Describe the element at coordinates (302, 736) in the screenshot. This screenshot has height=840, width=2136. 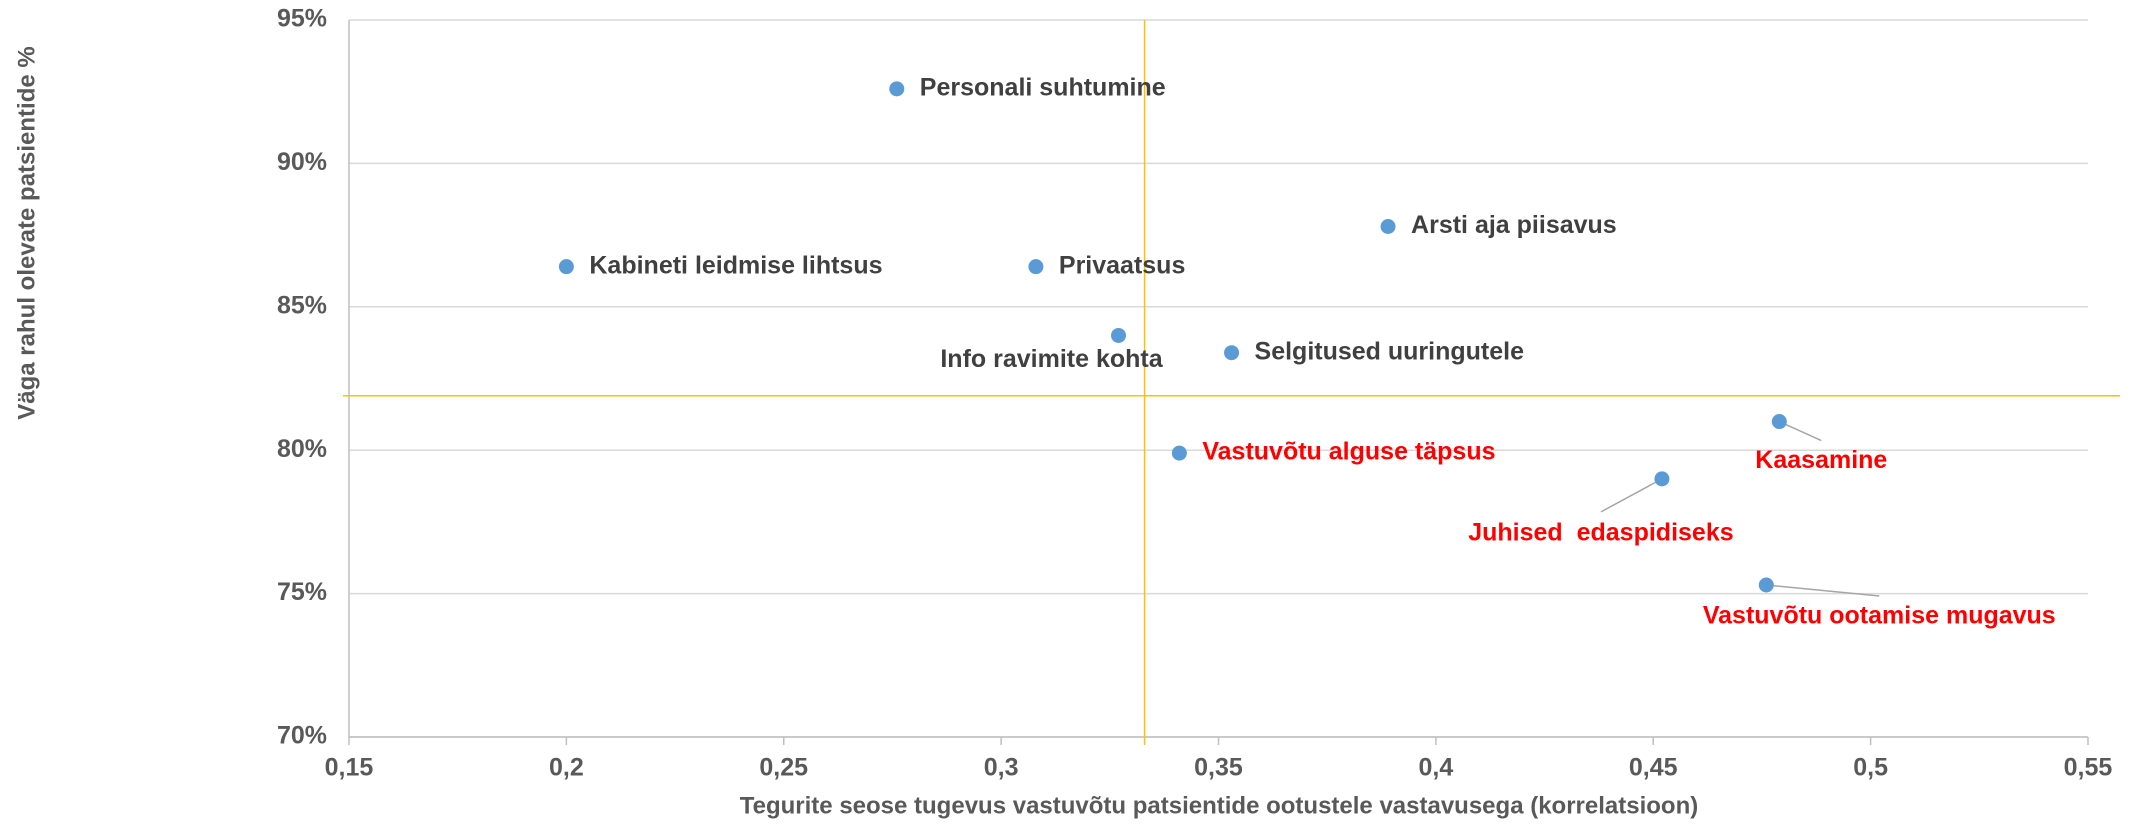
I see `y-tick-label: 70%` at that location.